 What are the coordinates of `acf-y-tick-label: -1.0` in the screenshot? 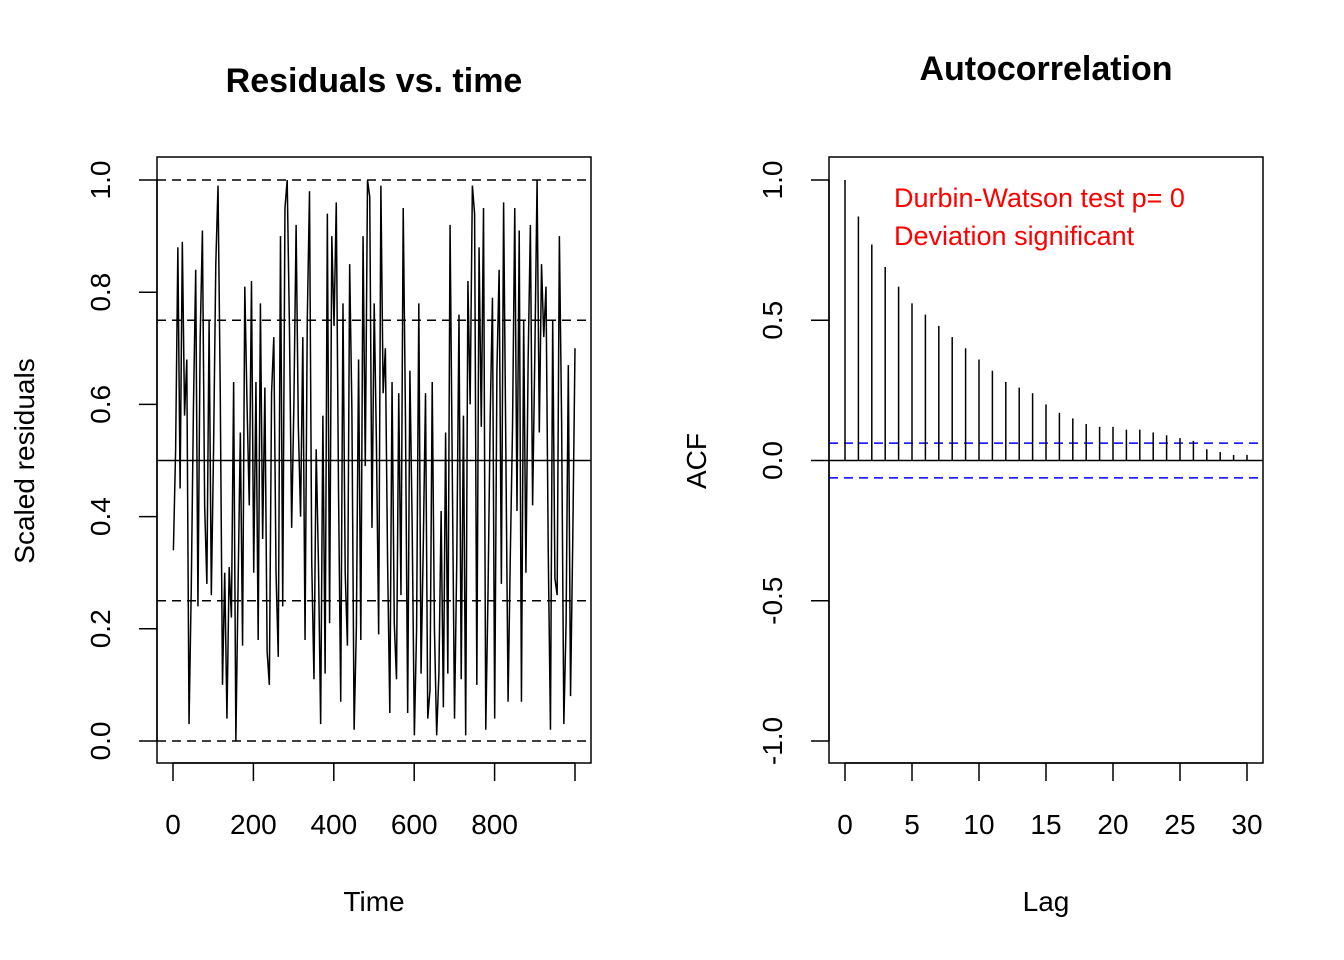 It's located at (772, 741).